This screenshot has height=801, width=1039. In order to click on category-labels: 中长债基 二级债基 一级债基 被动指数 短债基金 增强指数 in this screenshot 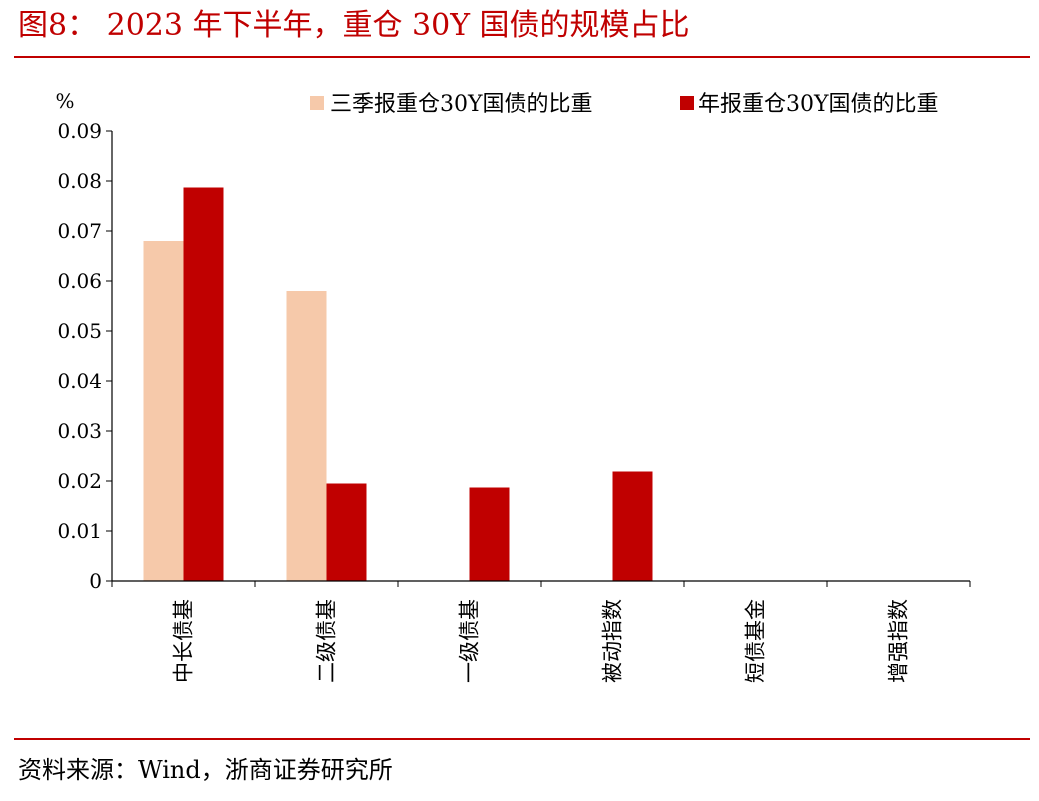, I will do `click(541, 641)`.